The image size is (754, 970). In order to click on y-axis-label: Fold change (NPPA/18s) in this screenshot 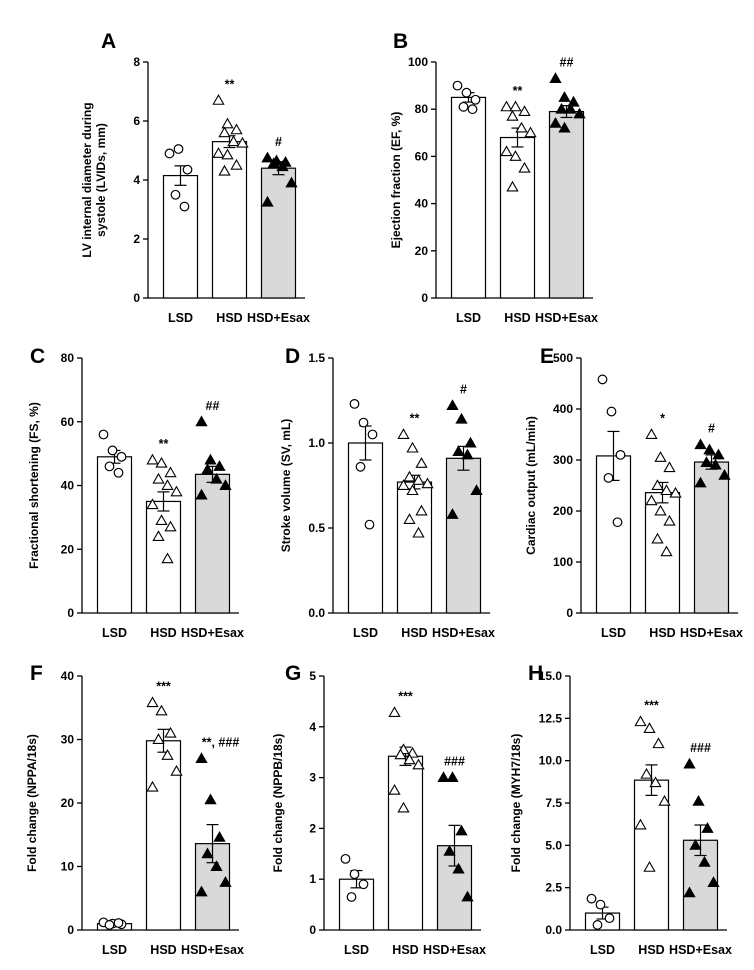, I will do `click(32, 803)`.